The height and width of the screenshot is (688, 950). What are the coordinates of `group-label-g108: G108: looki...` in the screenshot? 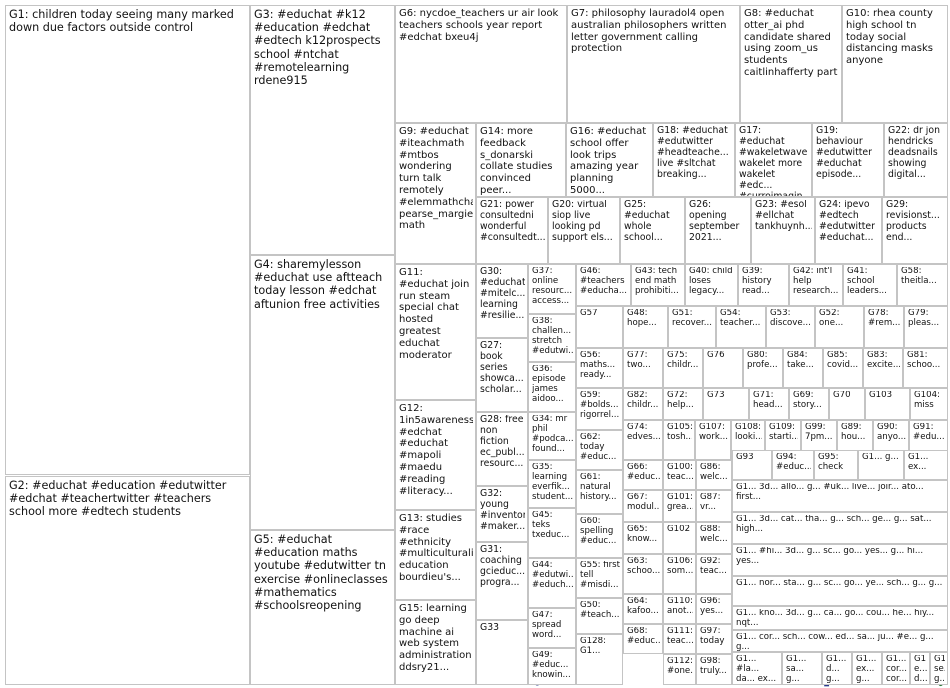 It's located at (748, 432).